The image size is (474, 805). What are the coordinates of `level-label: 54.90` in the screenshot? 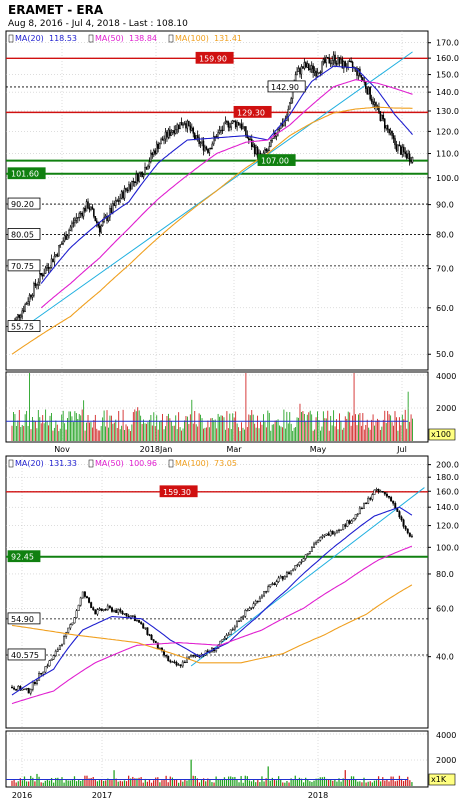 It's located at (22, 619).